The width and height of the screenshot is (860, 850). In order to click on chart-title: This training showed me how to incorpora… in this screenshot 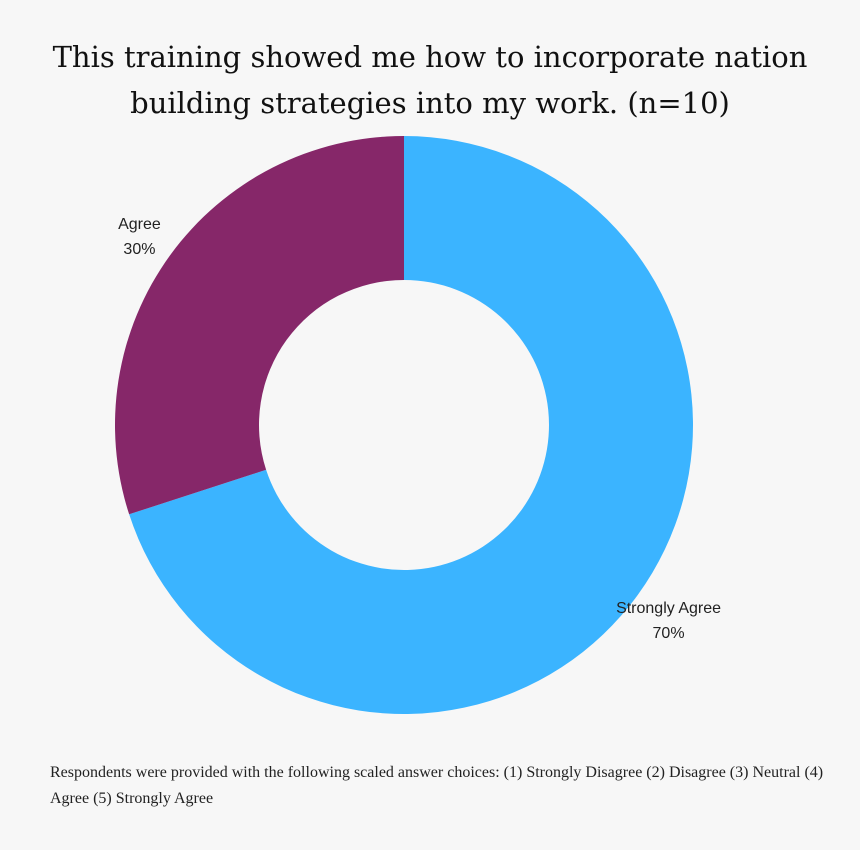, I will do `click(430, 80)`.